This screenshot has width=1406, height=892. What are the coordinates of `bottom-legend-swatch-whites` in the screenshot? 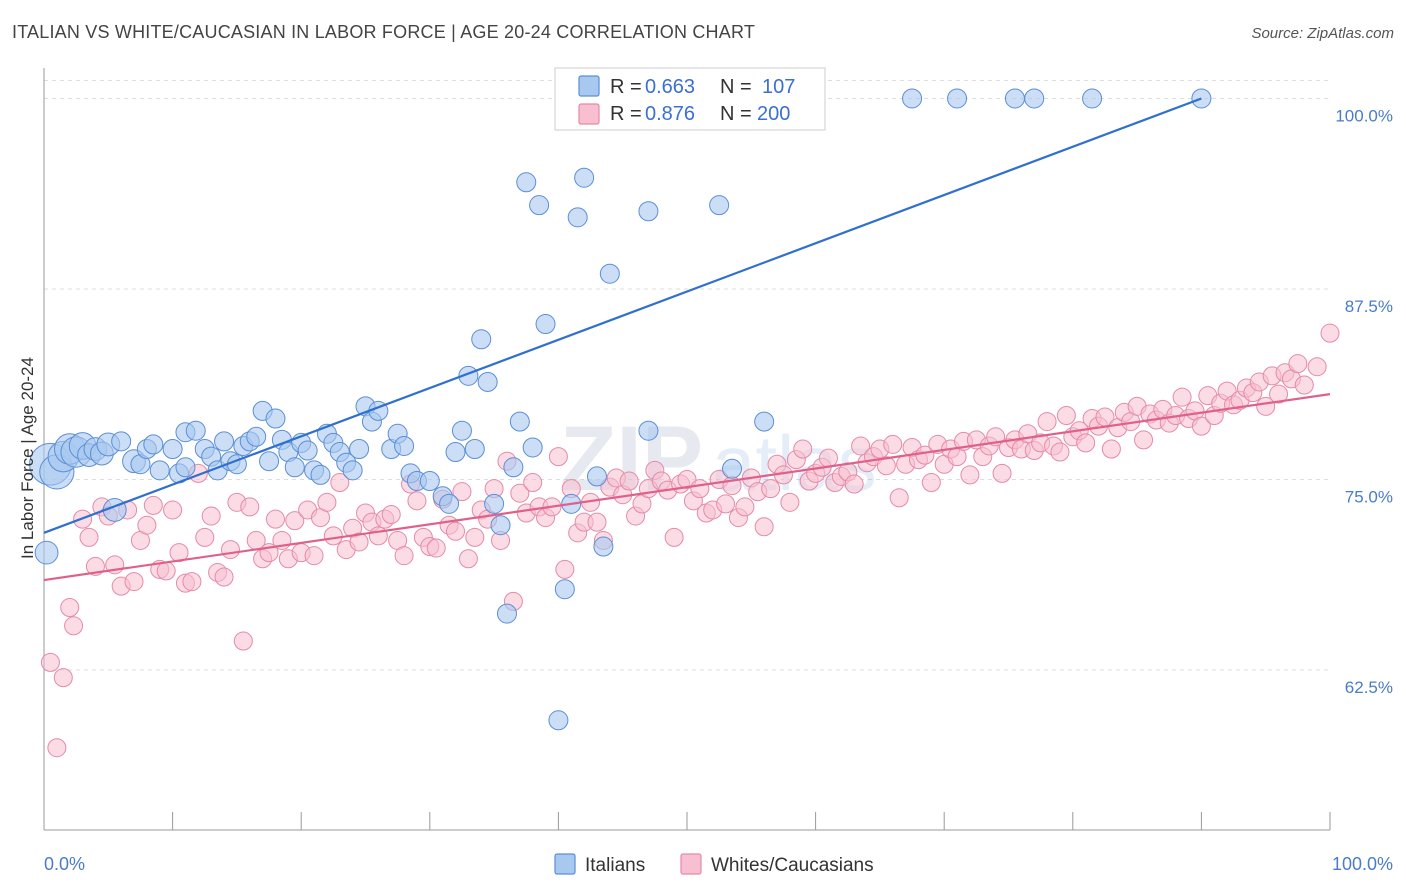 It's located at (691, 864).